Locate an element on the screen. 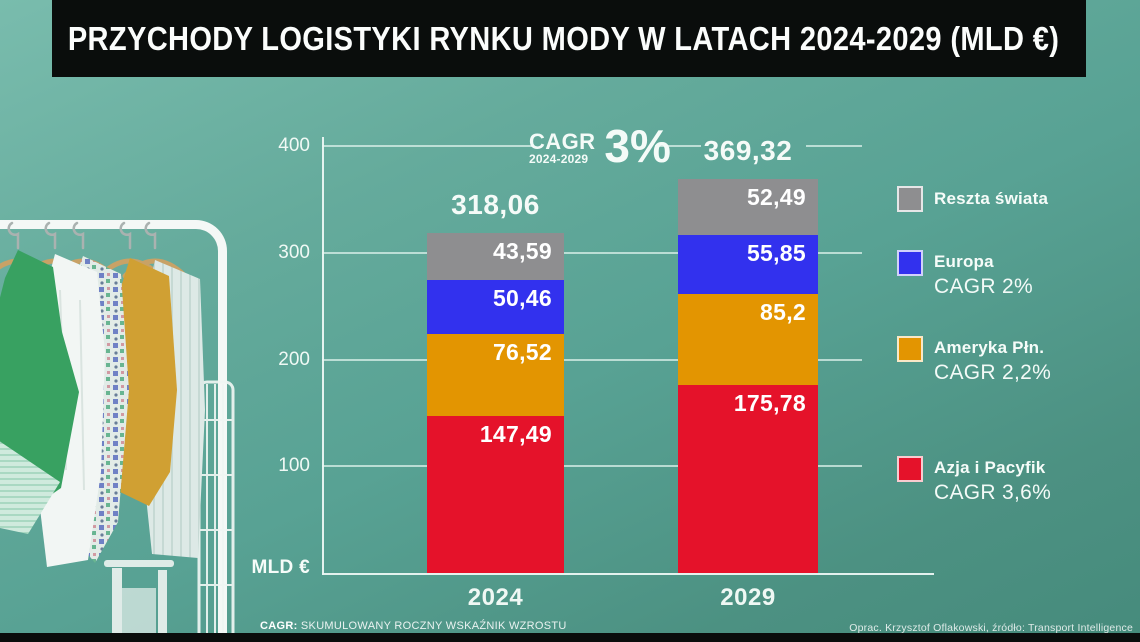 The image size is (1140, 642). cagr-annotation-value: 3% is located at coordinates (637, 146).